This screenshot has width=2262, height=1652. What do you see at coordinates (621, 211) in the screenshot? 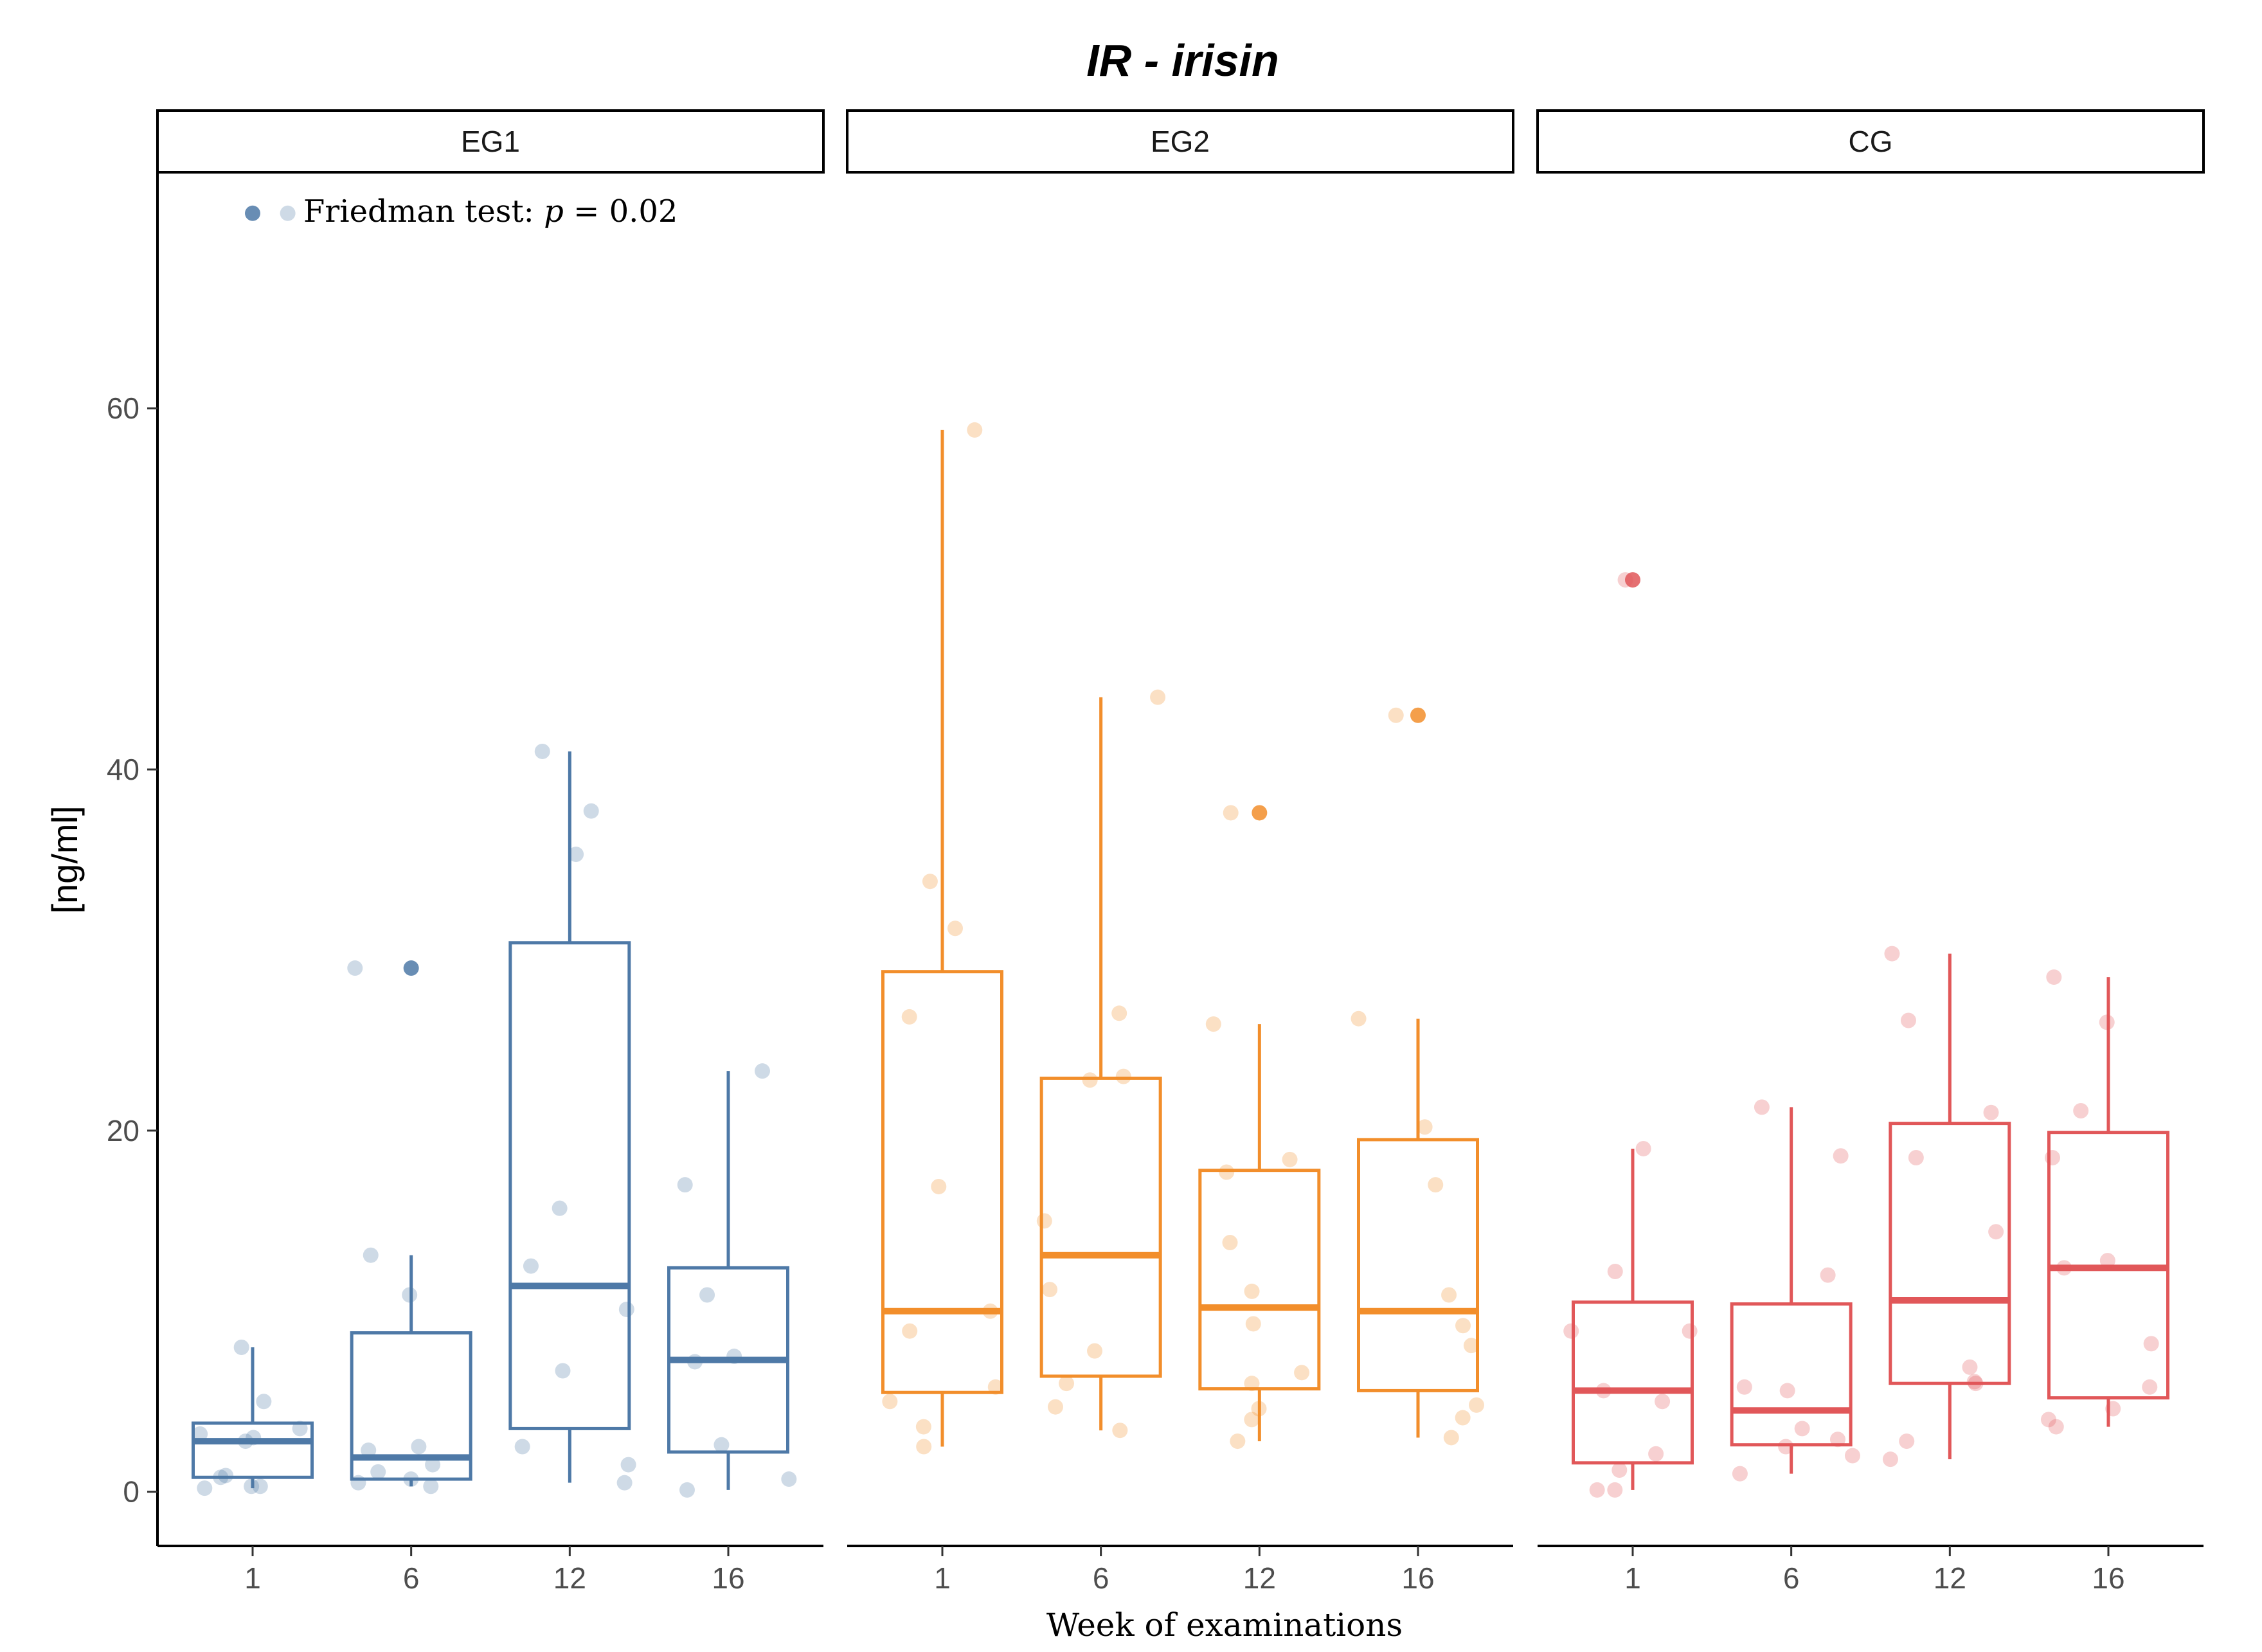
I see `friedman-annotation-suffix: = 0.02` at bounding box center [621, 211].